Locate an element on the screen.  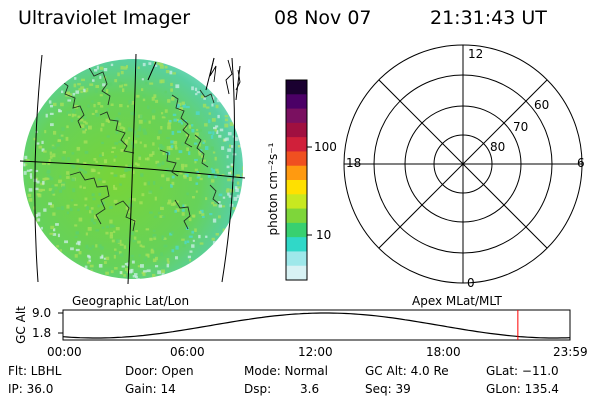
info-glat: GLat: −11.0 is located at coordinates (522, 371).